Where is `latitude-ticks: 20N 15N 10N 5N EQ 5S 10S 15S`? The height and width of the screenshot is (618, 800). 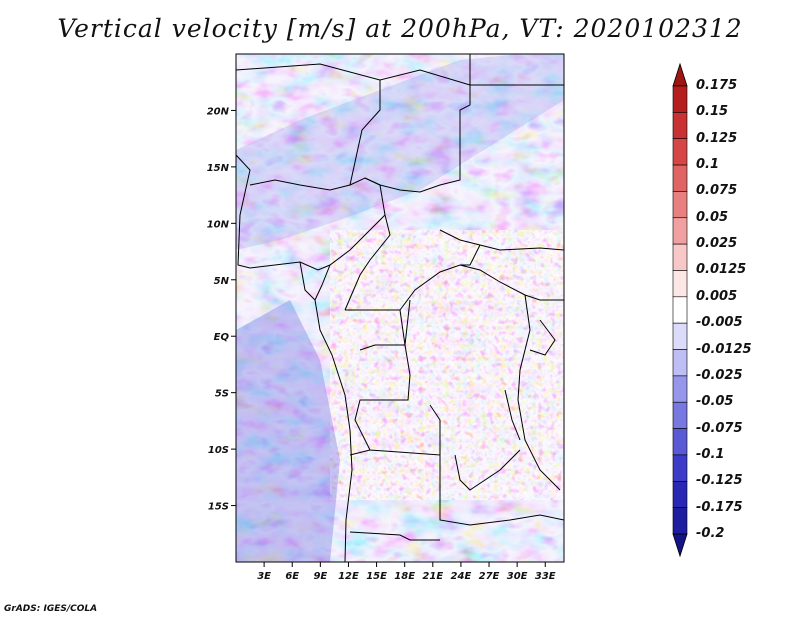
latitude-ticks: 20N 15N 10N 5N EQ 5S 10S 15S is located at coordinates (221, 309).